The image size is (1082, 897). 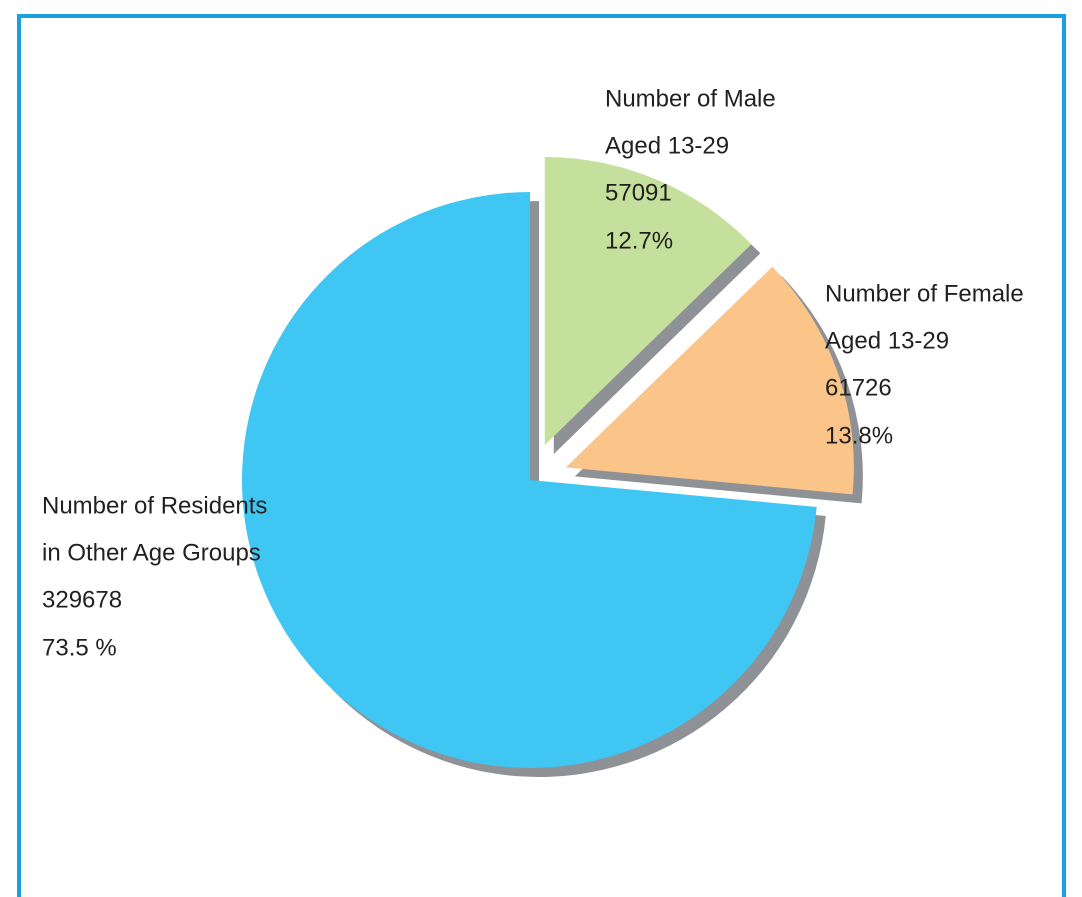 I want to click on slice-value: 57091, so click(x=638, y=192).